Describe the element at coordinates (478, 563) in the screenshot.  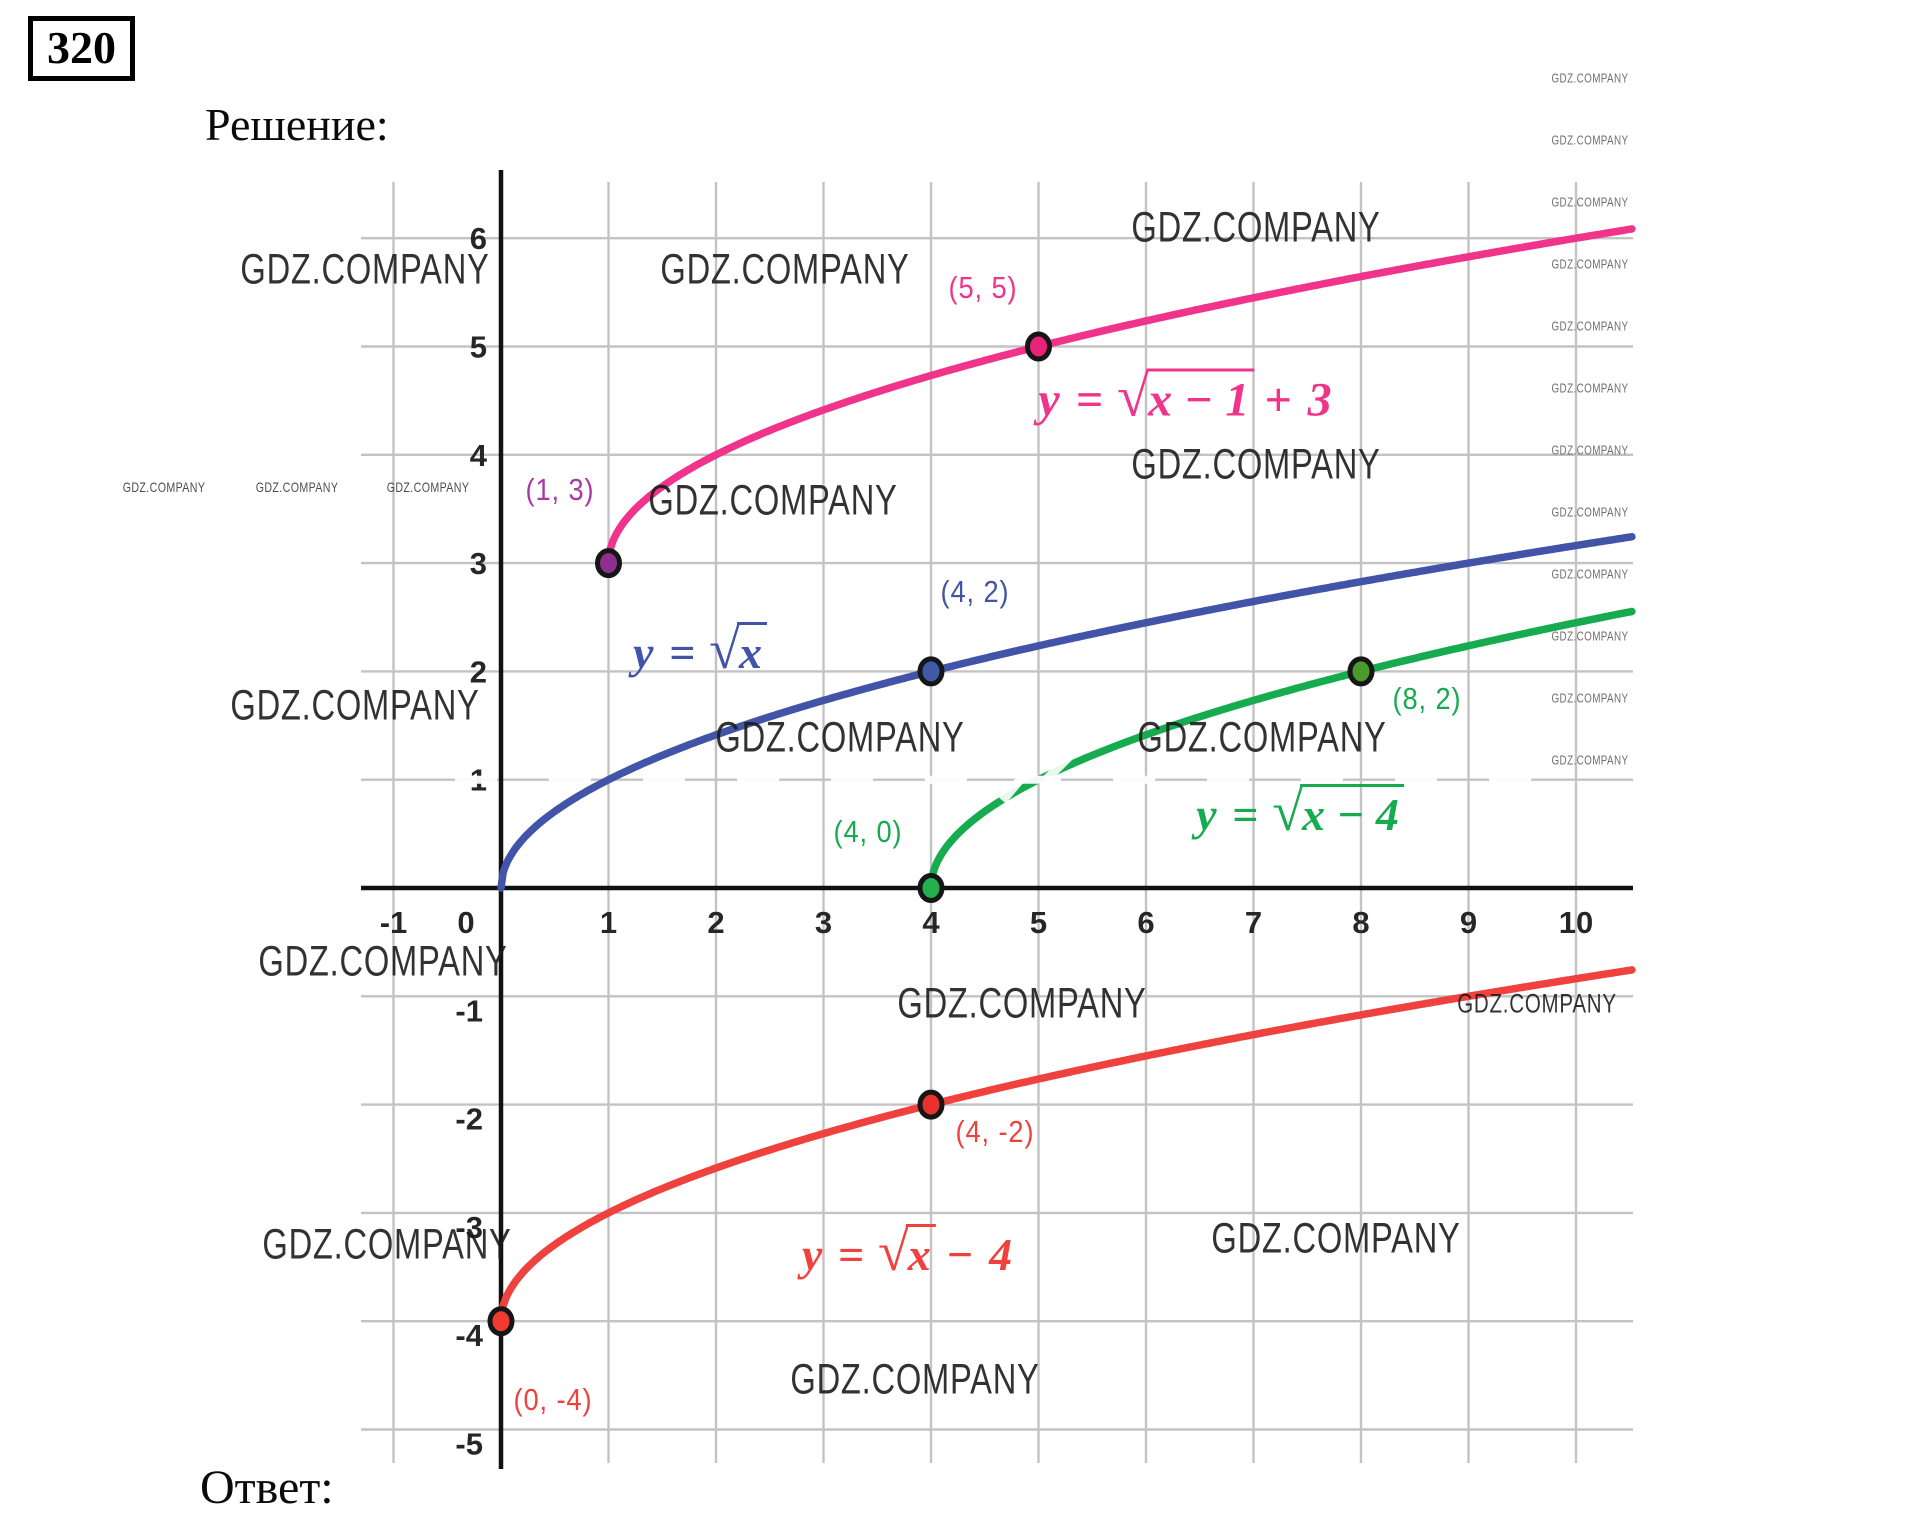
I see `y-tick-label: 3` at that location.